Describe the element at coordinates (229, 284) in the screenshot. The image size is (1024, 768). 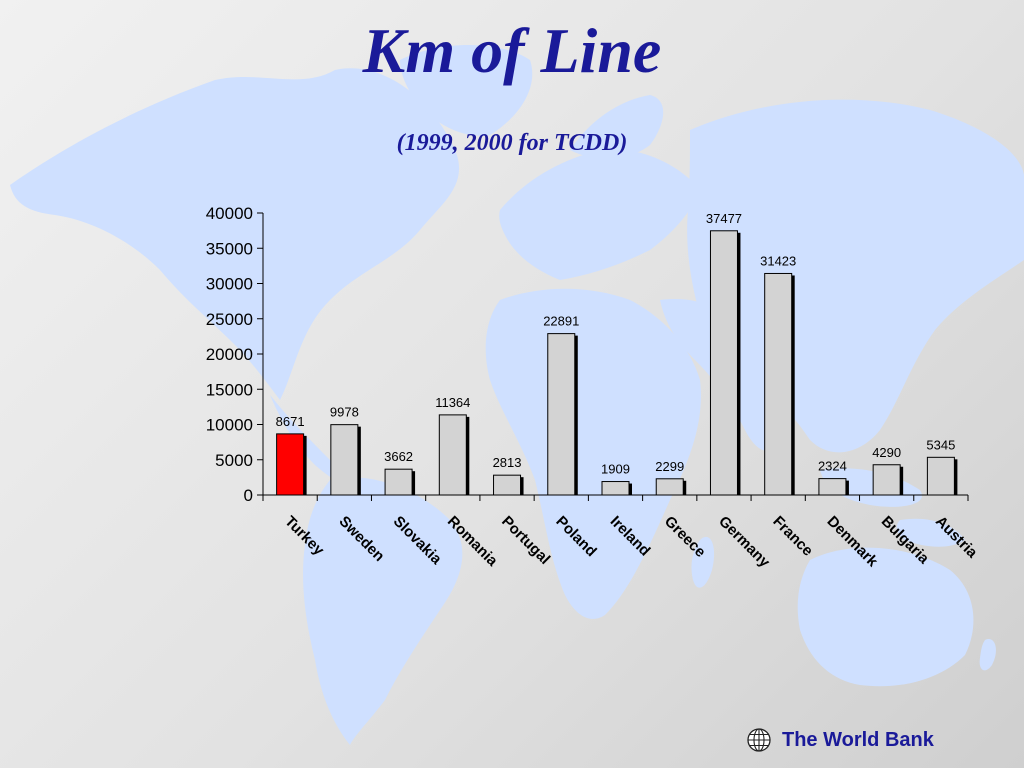
I see `y-tick-label: 30000` at that location.